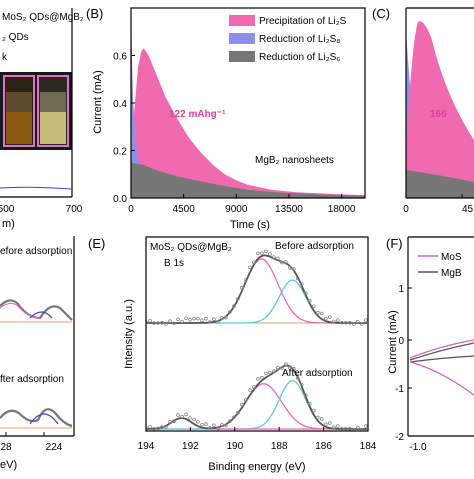 Image resolution: width=474 pixels, height=479 pixels. I want to click on panel-b-ytick: 0.6, so click(120, 57).